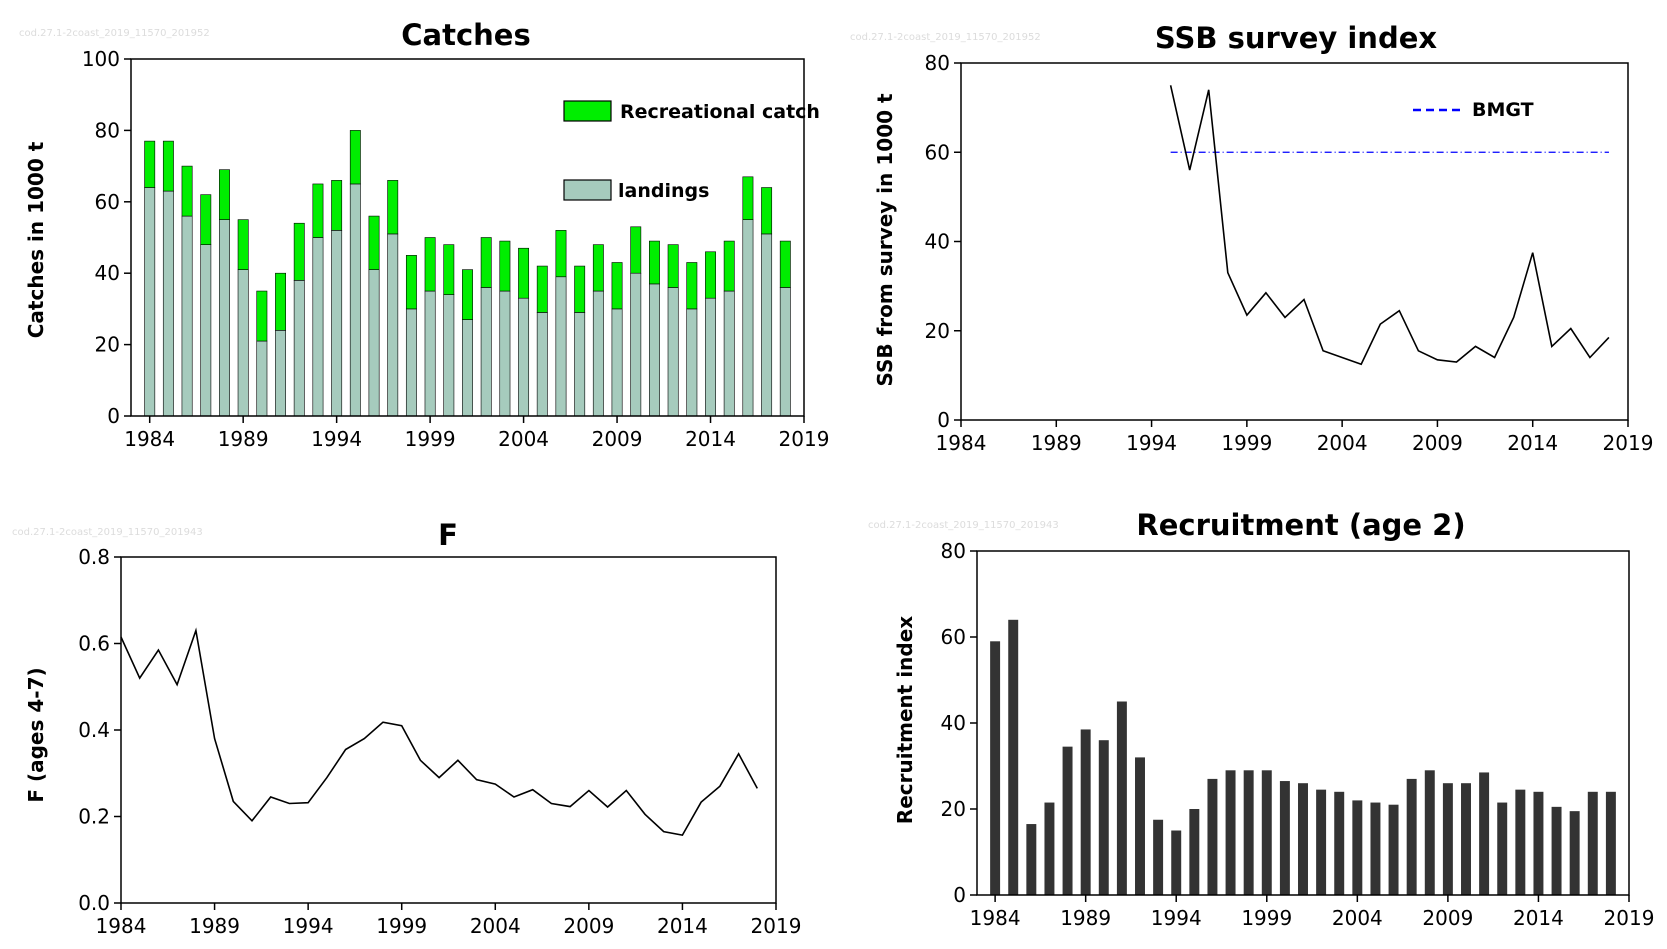 Image resolution: width=1667 pixels, height=949 pixels. Describe the element at coordinates (776, 926) in the screenshot. I see `f-x-tick-label: 2019` at that location.